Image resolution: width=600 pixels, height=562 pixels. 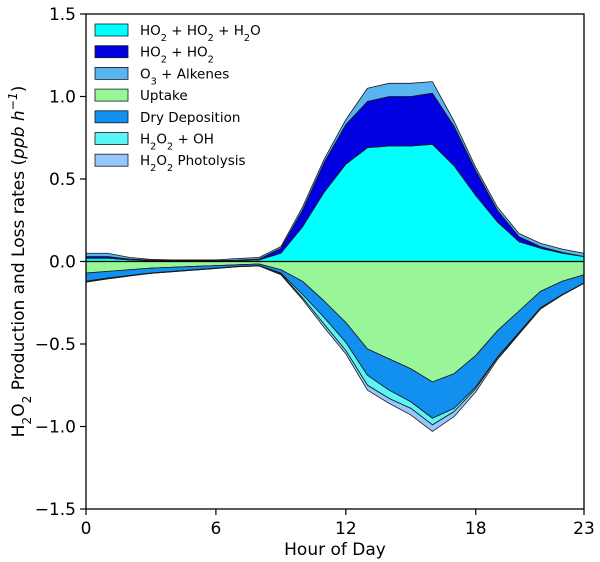 I want to click on x-tick-label: 6, so click(x=215, y=529).